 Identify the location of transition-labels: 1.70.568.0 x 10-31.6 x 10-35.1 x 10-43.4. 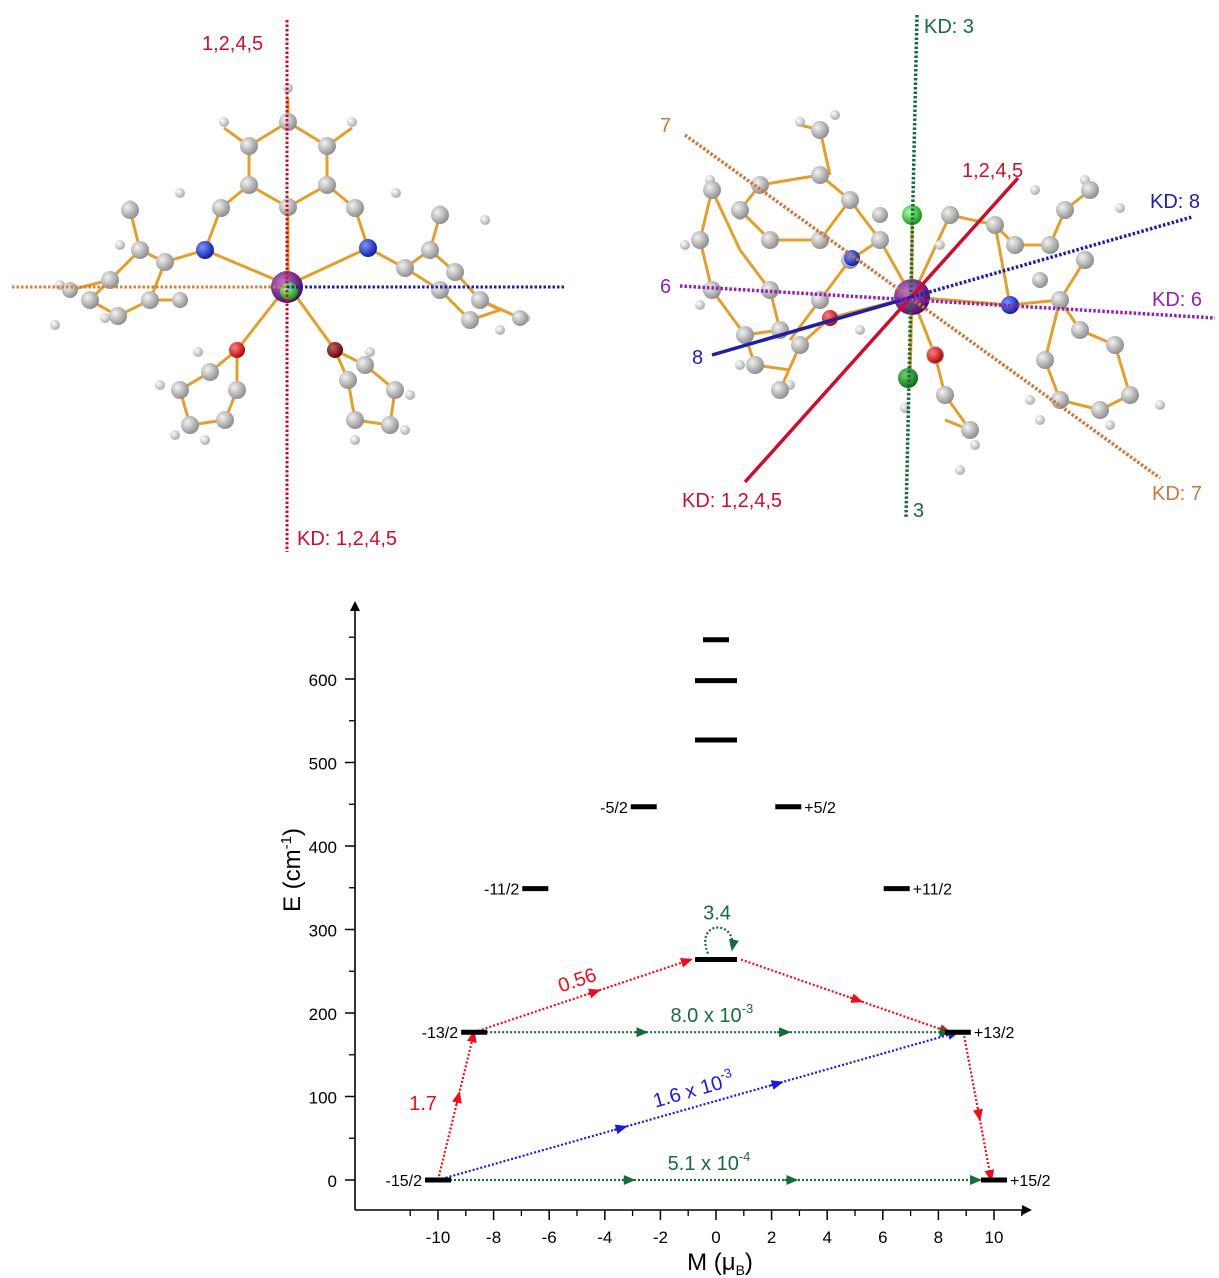
(581, 1039).